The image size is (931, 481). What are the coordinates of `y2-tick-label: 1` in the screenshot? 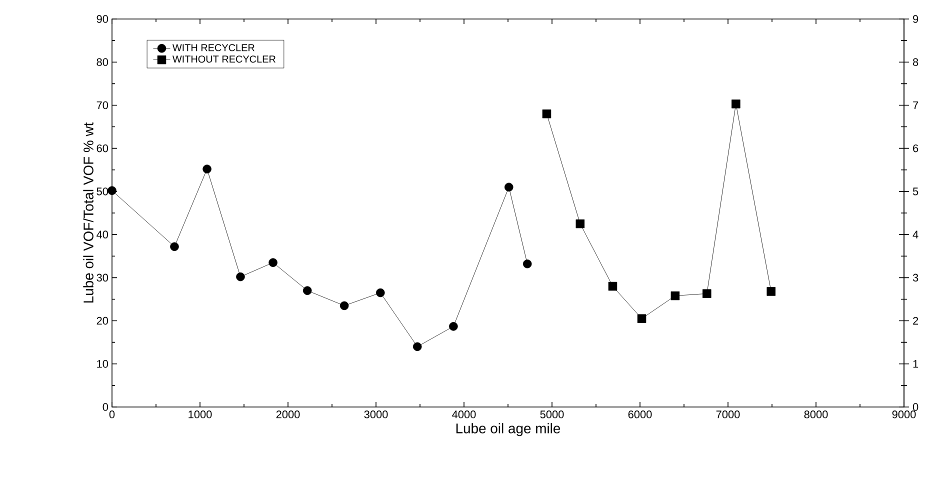 It's located at (915, 364).